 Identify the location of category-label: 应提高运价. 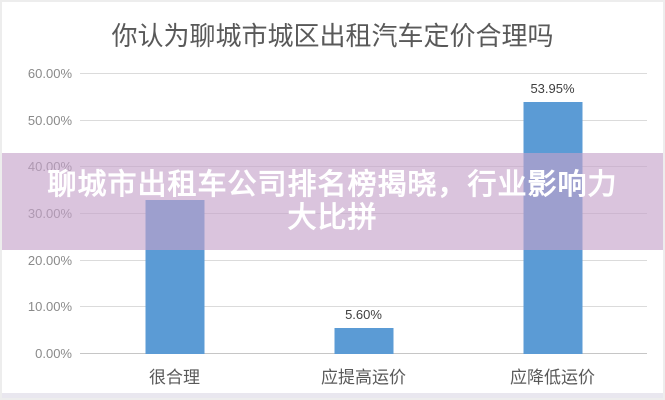
(363, 377).